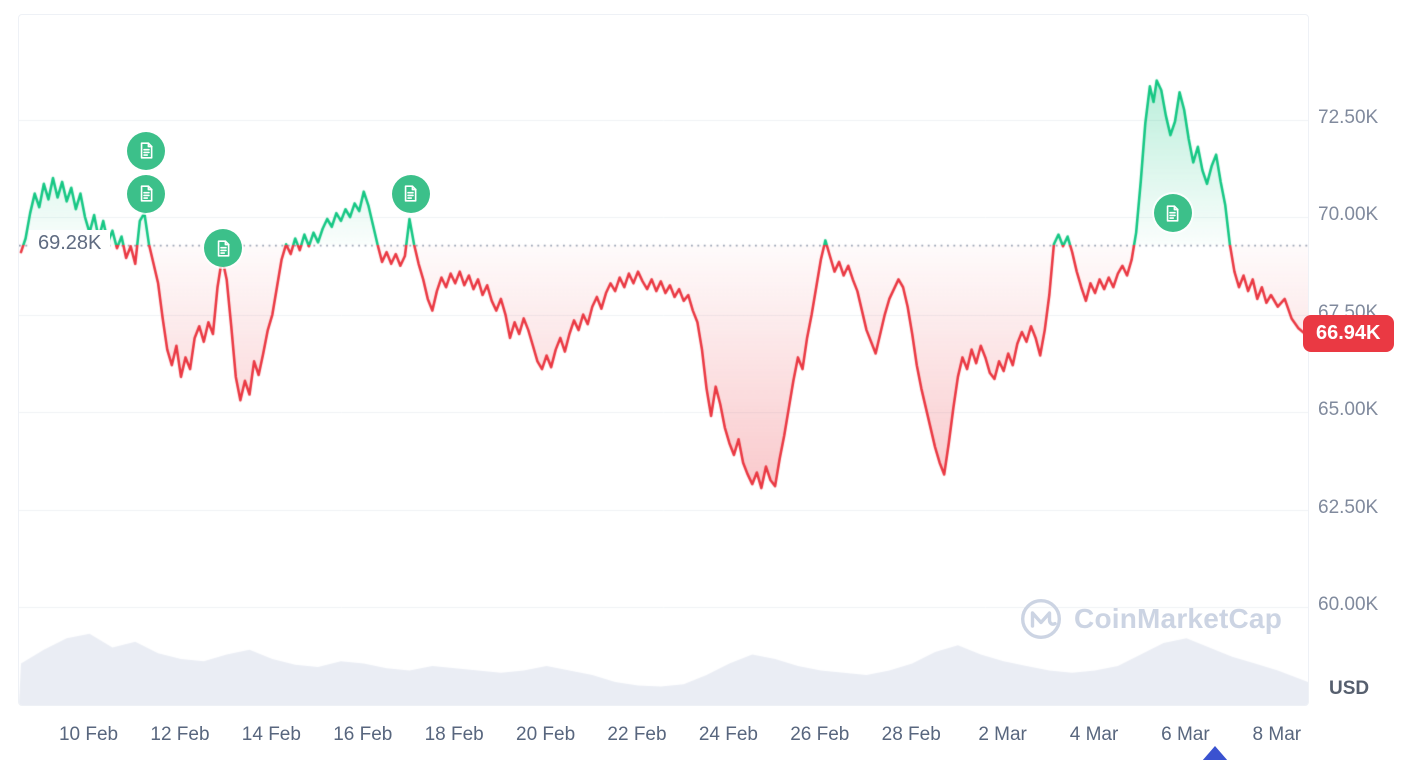  Describe the element at coordinates (454, 734) in the screenshot. I see `x-axis-label: 18 Feb` at that location.